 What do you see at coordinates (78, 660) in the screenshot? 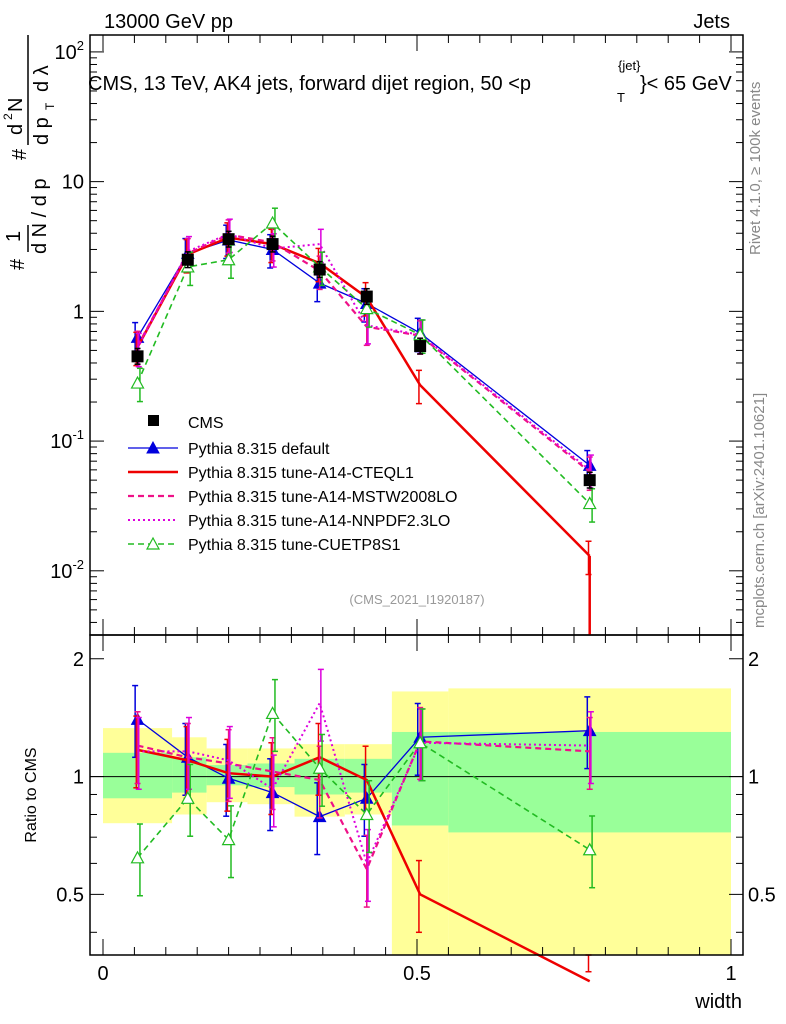
I see `y-tick-label: 2` at bounding box center [78, 660].